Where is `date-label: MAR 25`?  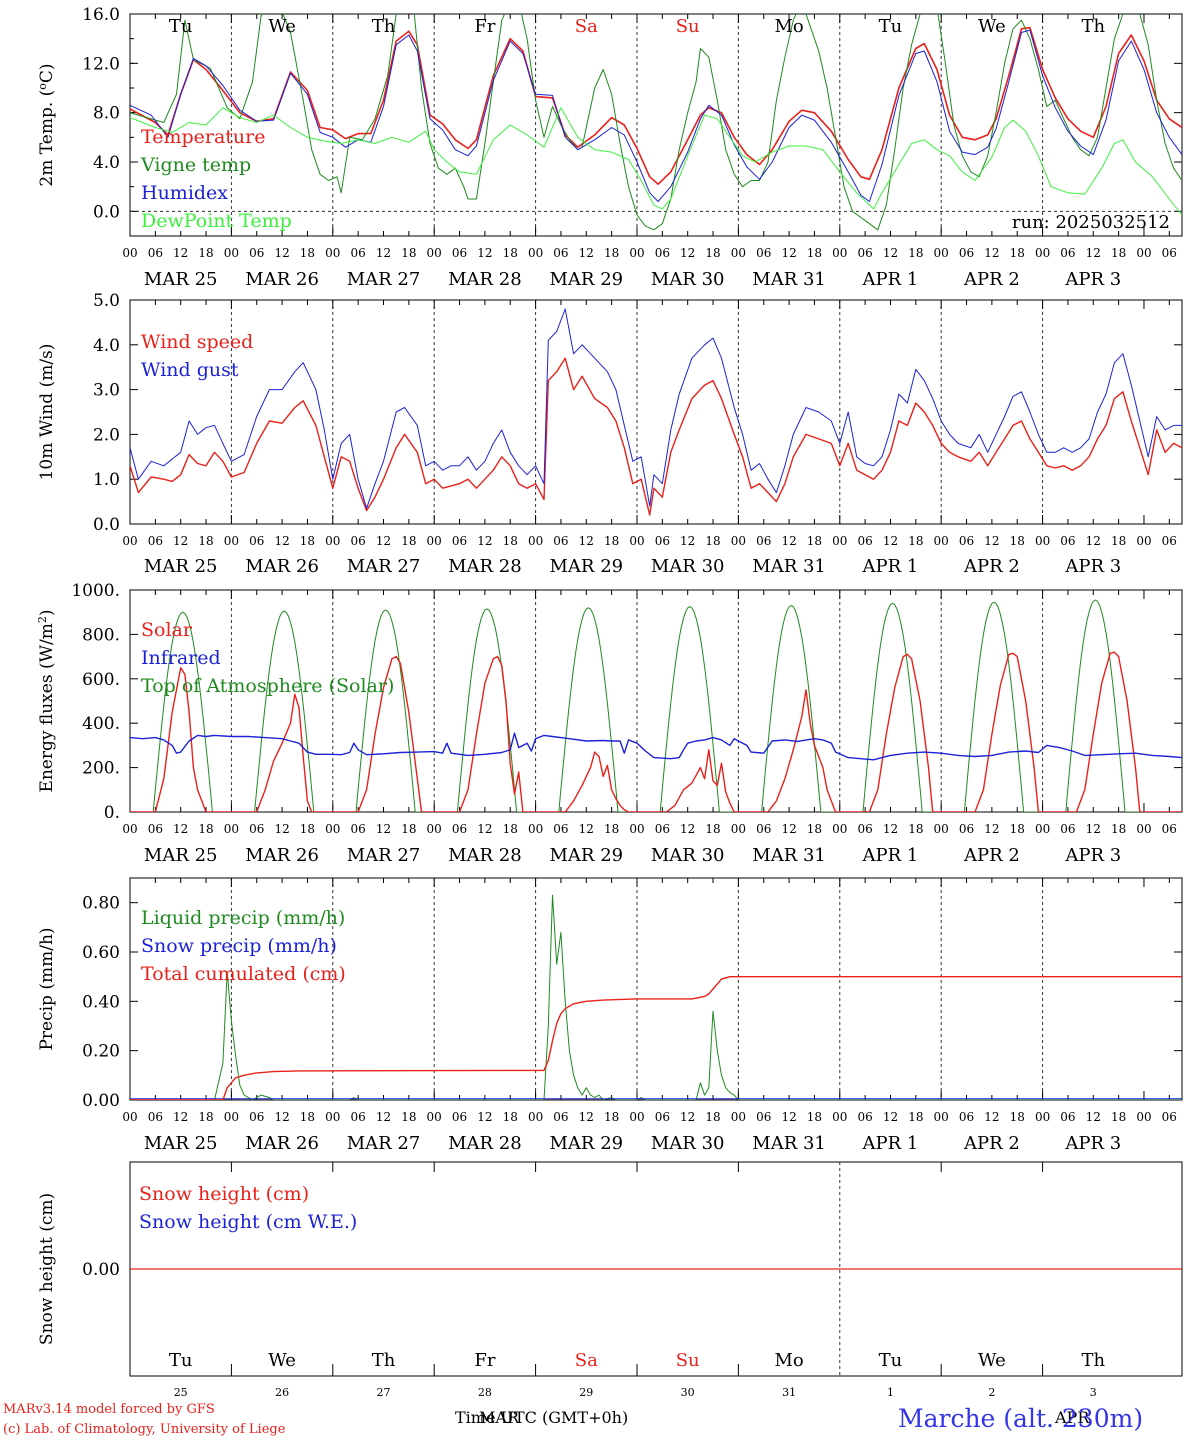 date-label: MAR 25 is located at coordinates (181, 855).